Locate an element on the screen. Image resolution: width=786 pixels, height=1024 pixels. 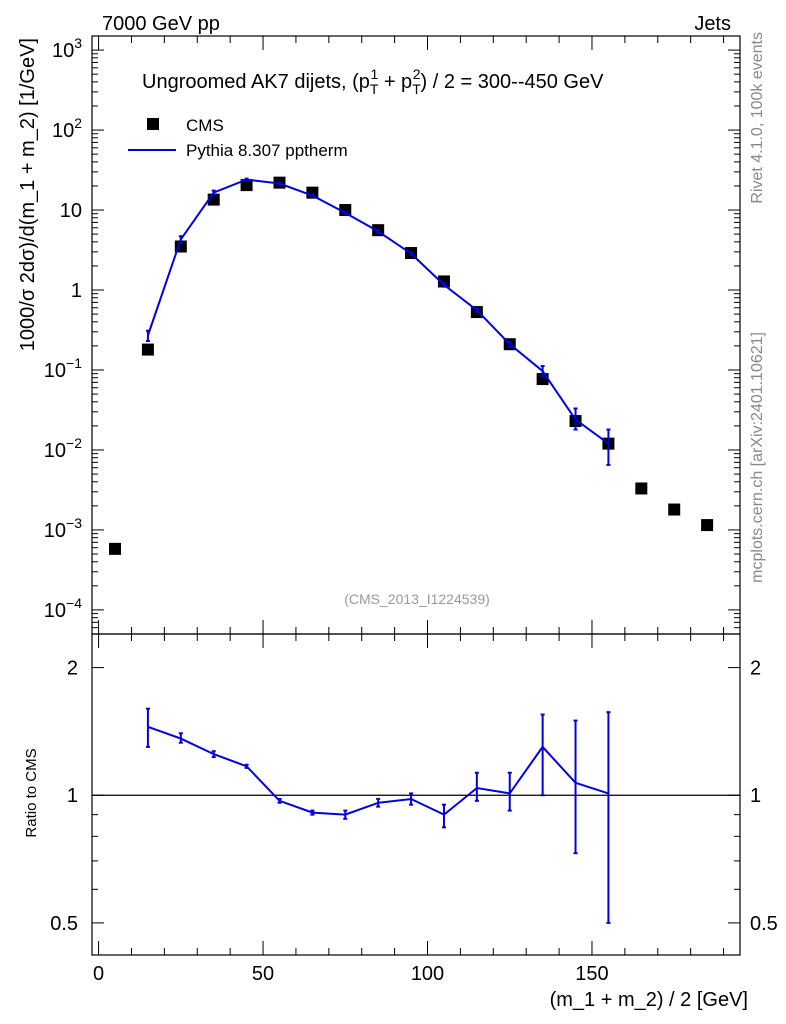
ratio-y-tick-label: 1 is located at coordinates (72, 796).